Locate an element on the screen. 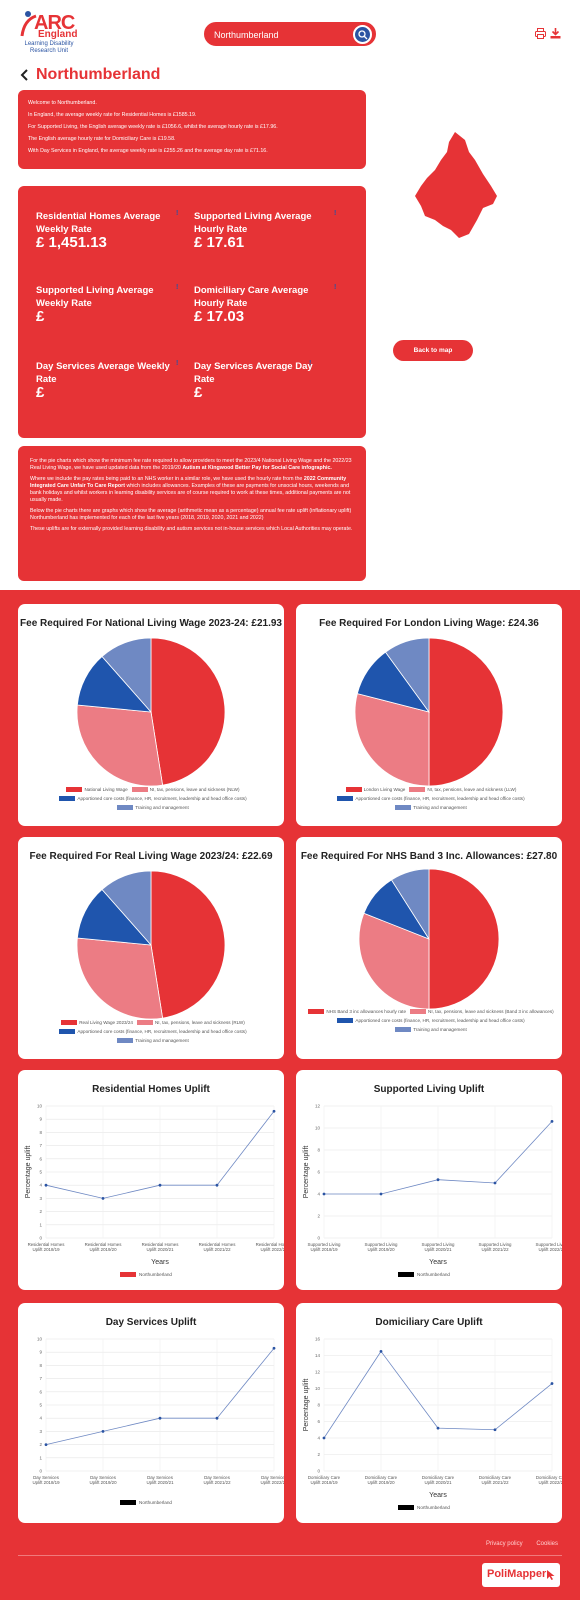 Image resolution: width=580 pixels, height=1600 pixels. print-icon is located at coordinates (540, 33).